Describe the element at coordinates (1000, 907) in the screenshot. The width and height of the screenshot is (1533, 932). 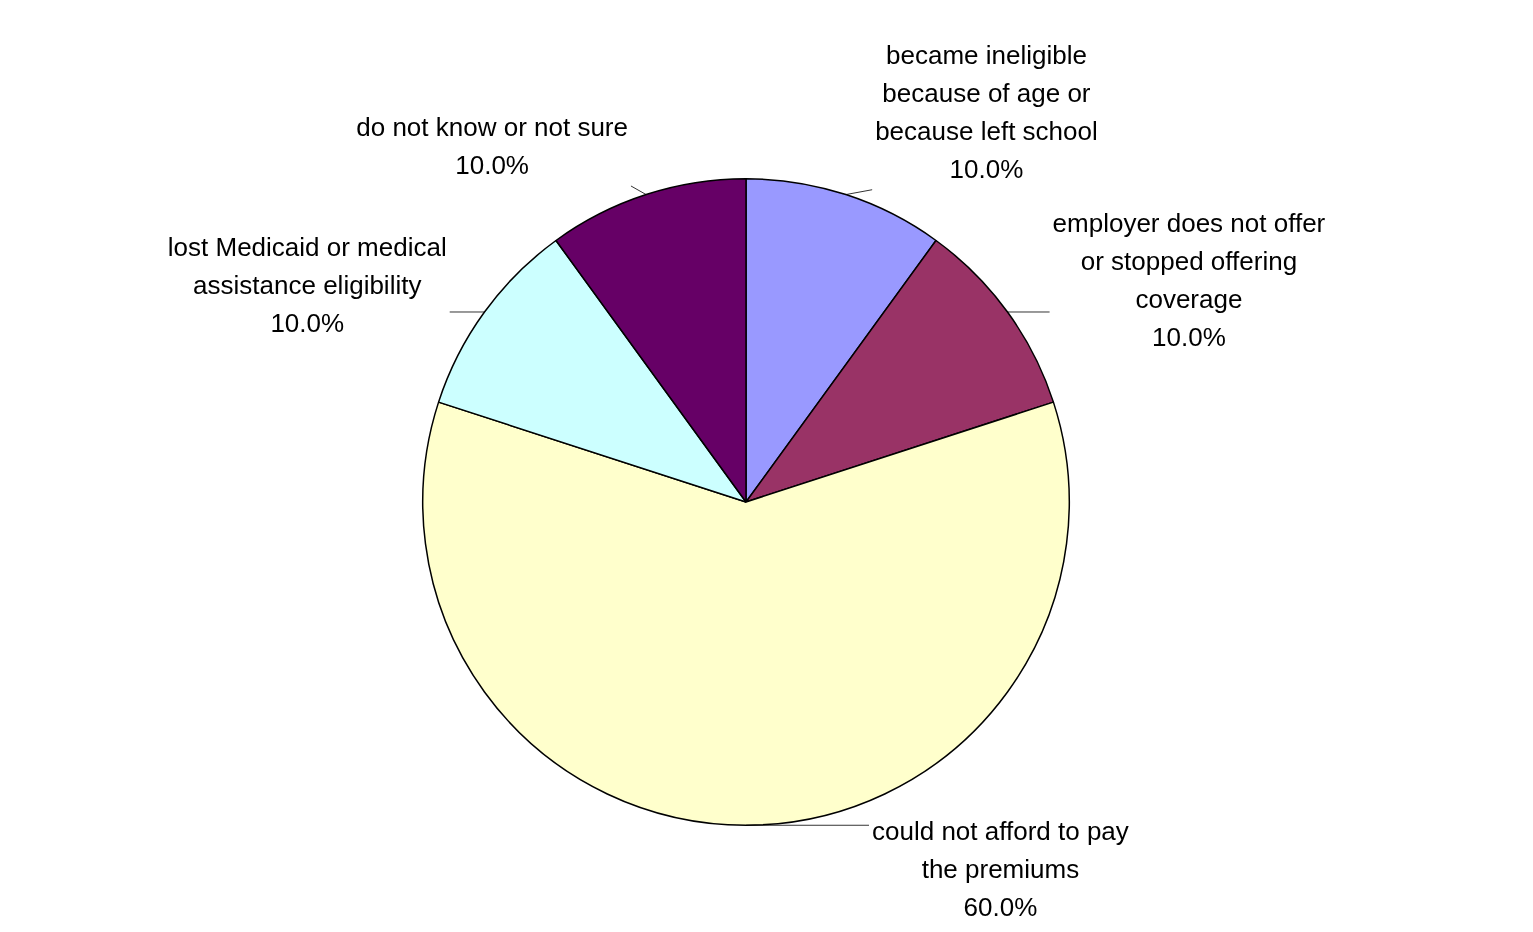
I see `data-label: 60.0%` at that location.